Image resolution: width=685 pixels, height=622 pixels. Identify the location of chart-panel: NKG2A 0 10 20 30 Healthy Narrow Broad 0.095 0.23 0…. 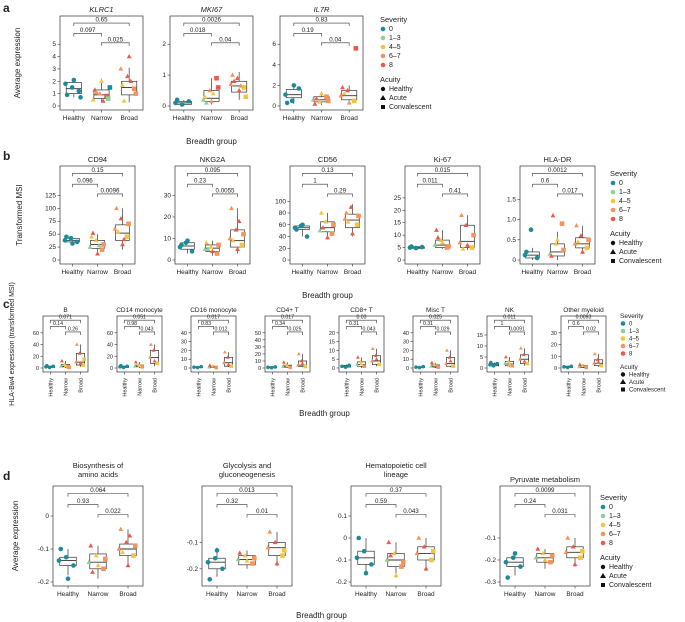
(207, 215).